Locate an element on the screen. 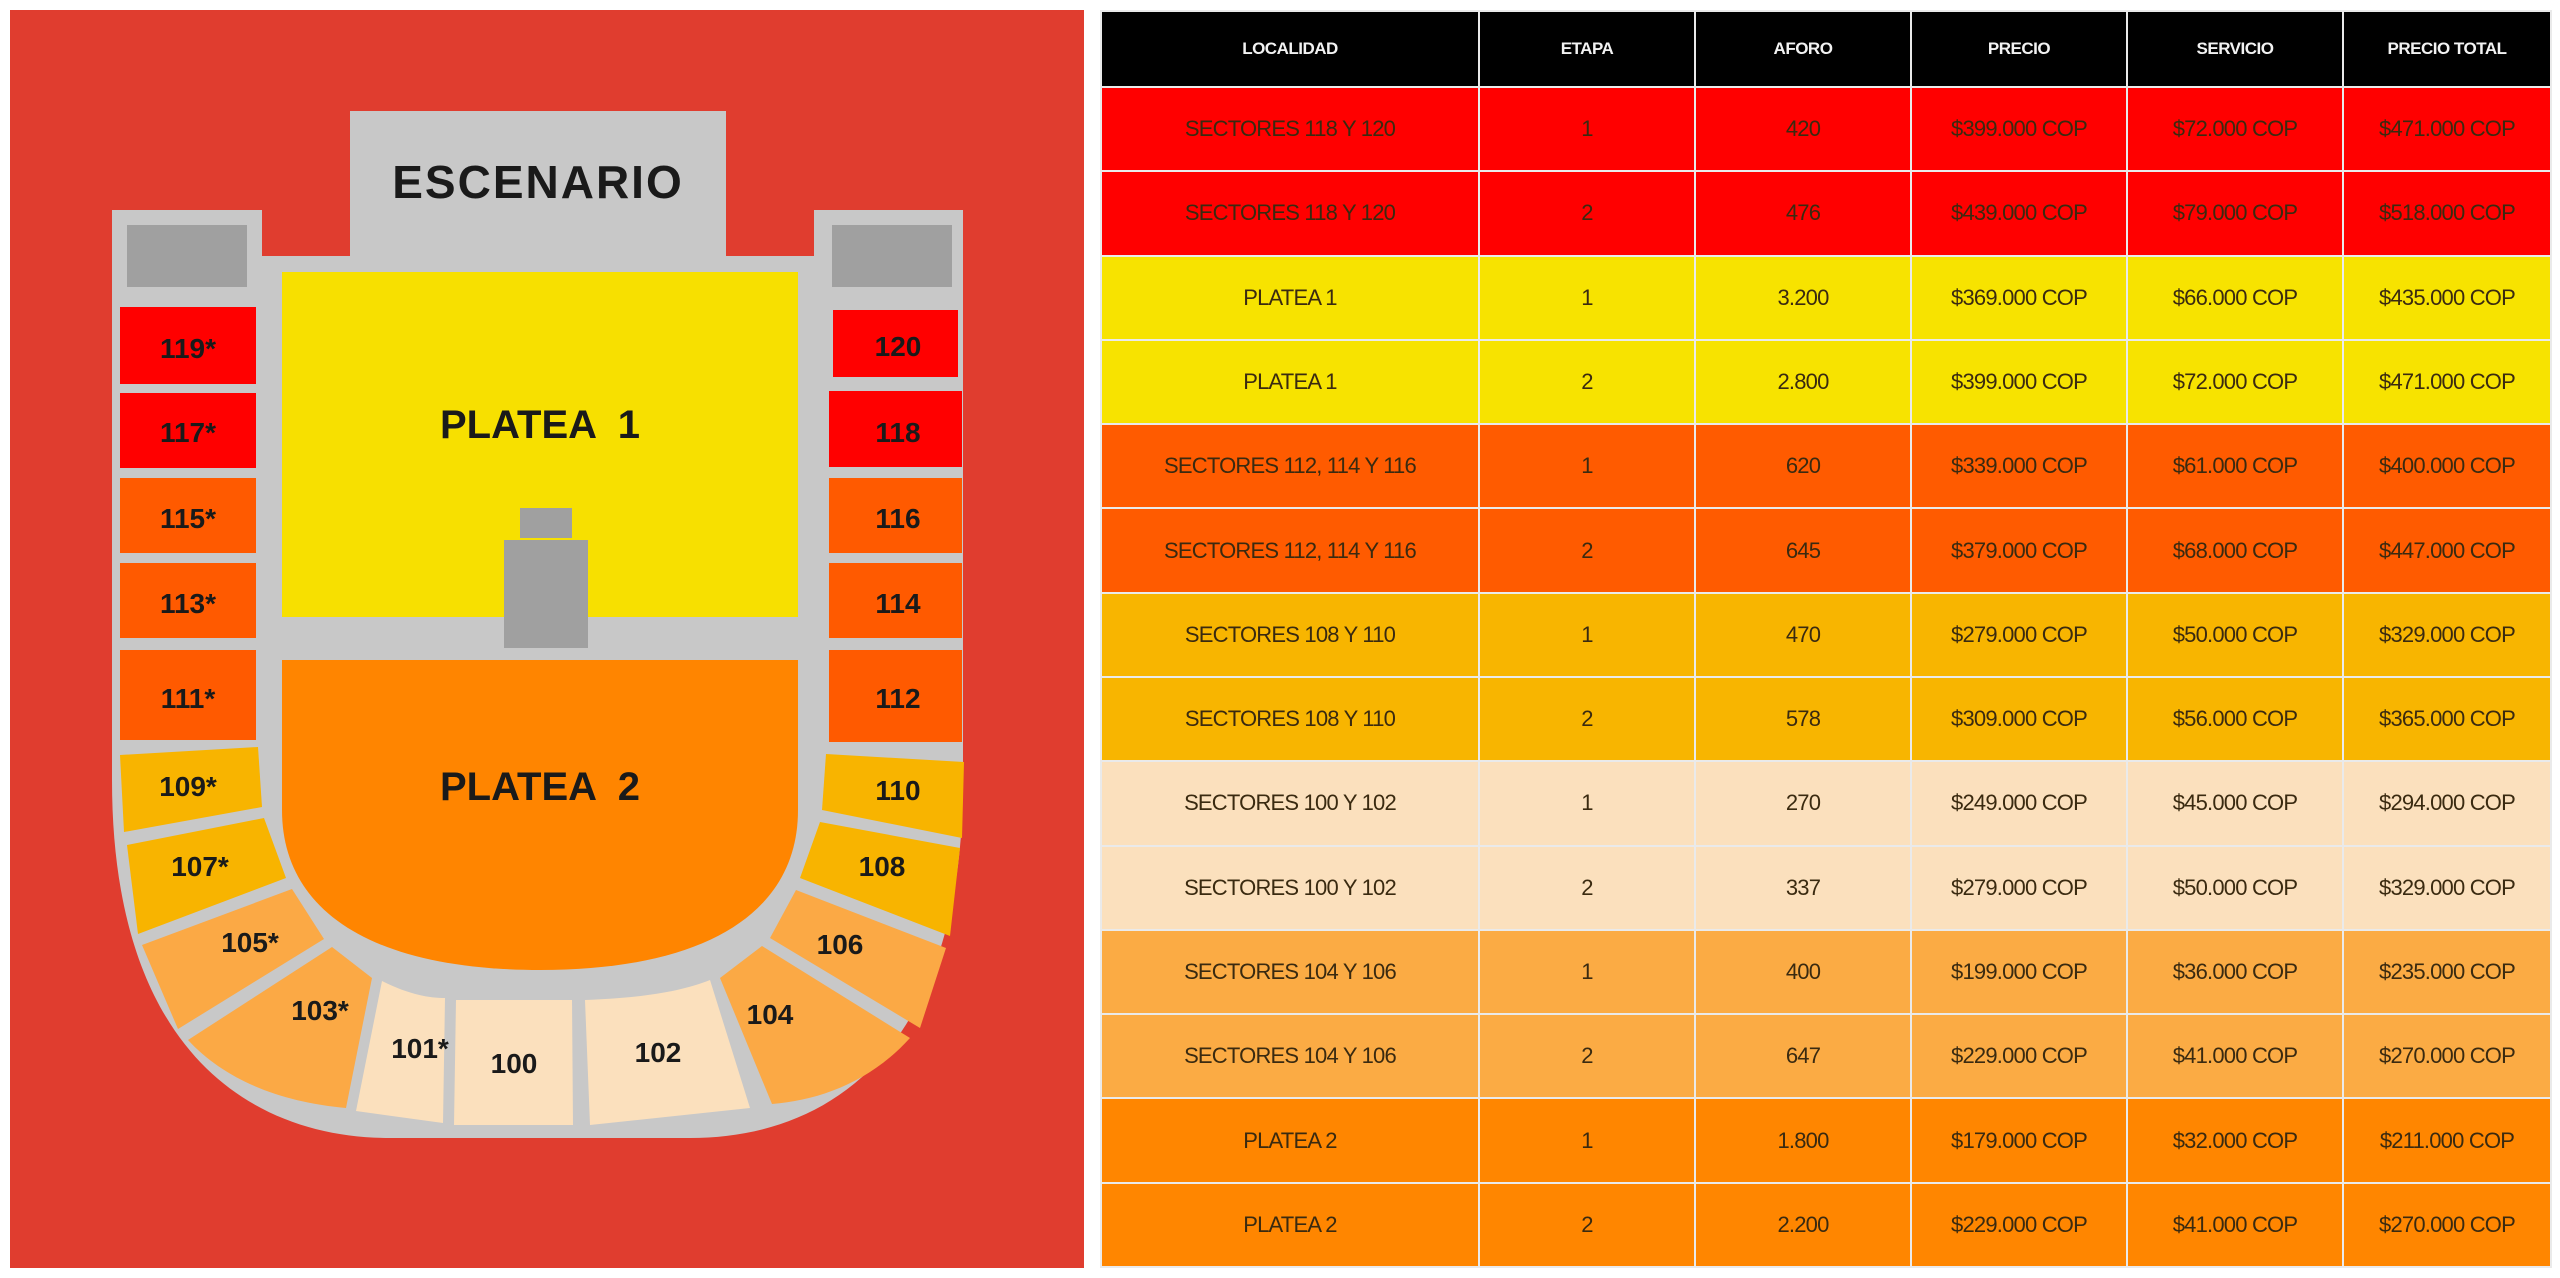 This screenshot has height=1278, width=2560. cell-aforo: 270 is located at coordinates (1803, 803).